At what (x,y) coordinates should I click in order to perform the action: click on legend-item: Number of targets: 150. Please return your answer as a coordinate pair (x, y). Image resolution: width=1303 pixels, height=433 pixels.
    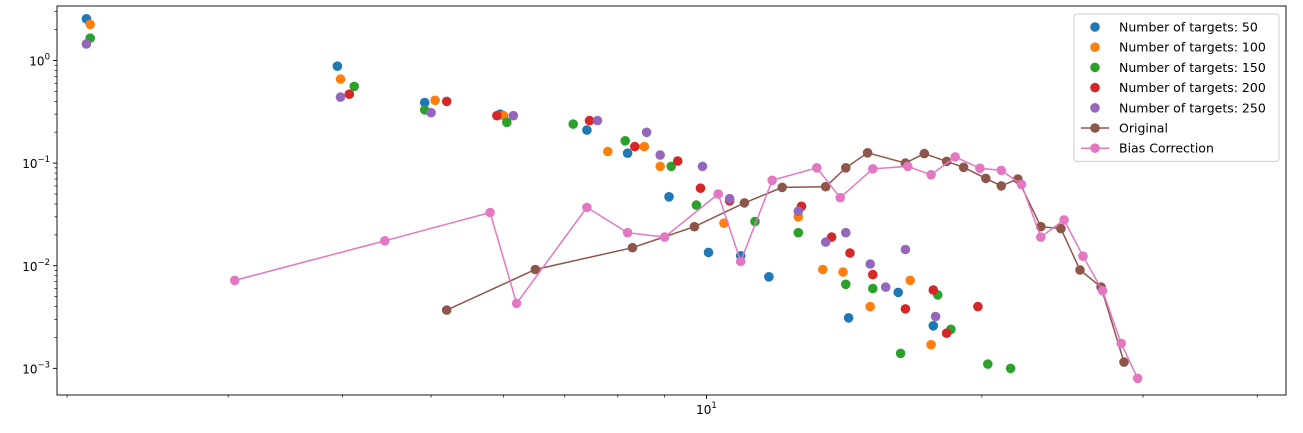
    Looking at the image, I should click on (1178, 67).